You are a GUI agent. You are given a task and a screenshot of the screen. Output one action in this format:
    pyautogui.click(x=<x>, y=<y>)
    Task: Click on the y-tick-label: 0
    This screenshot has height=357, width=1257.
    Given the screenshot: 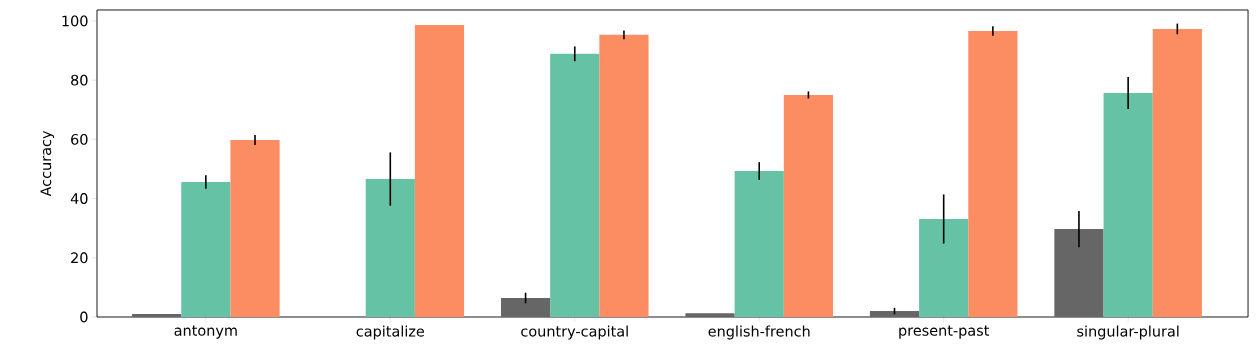 What is the action you would take?
    pyautogui.click(x=84, y=317)
    